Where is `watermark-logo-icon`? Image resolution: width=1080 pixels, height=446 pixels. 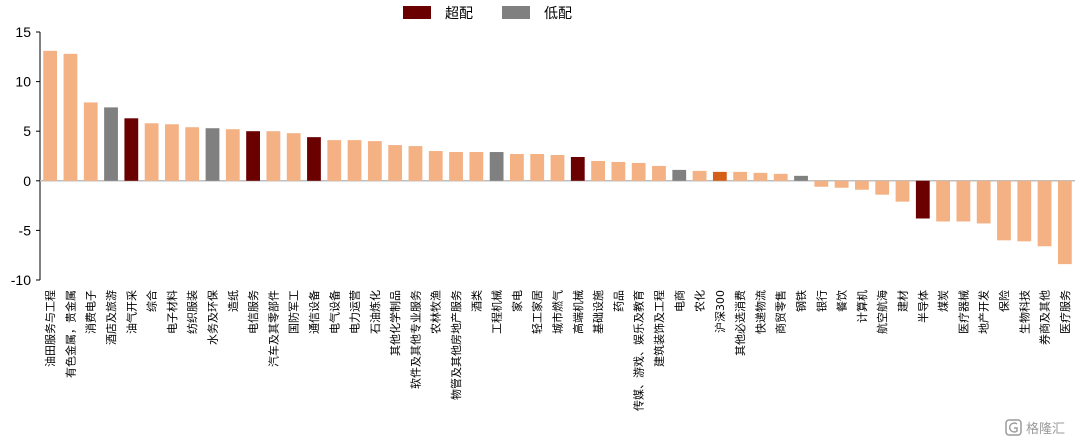 watermark-logo-icon is located at coordinates (1013, 427).